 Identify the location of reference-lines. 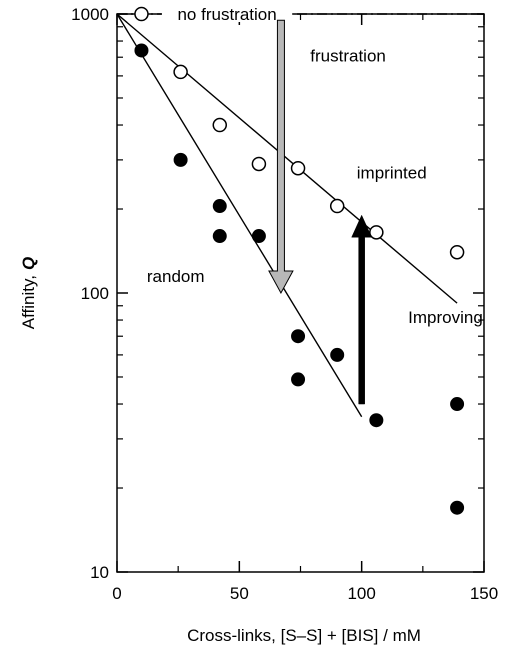
(300, 14).